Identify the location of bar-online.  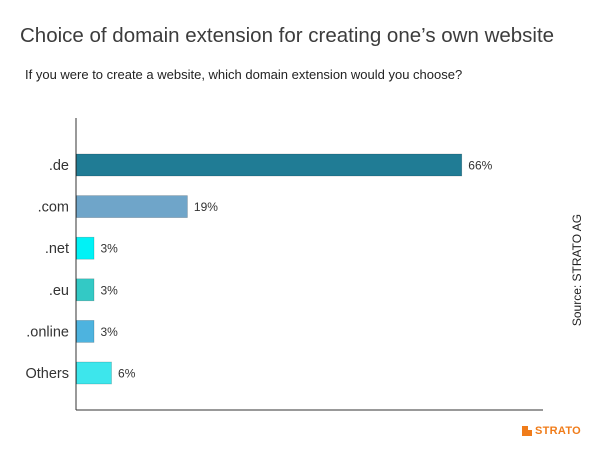
(85, 331).